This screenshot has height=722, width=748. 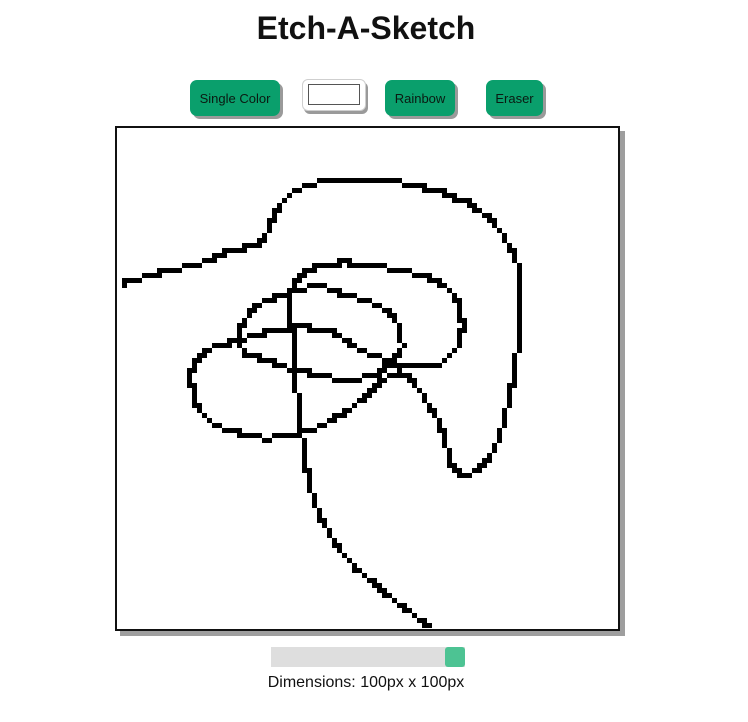 I want to click on rainbow-button: Rainbow, so click(x=420, y=98).